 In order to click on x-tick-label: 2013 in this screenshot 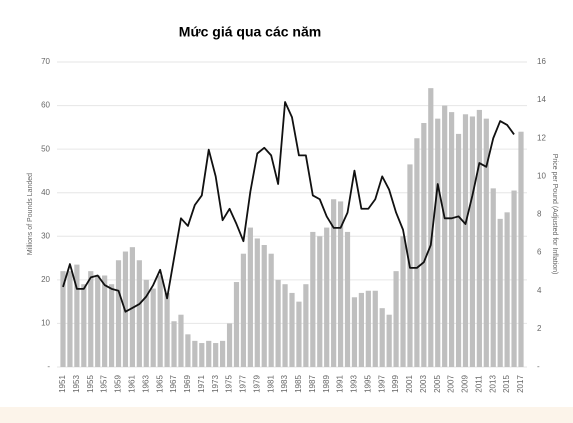, I will do `click(492, 384)`.